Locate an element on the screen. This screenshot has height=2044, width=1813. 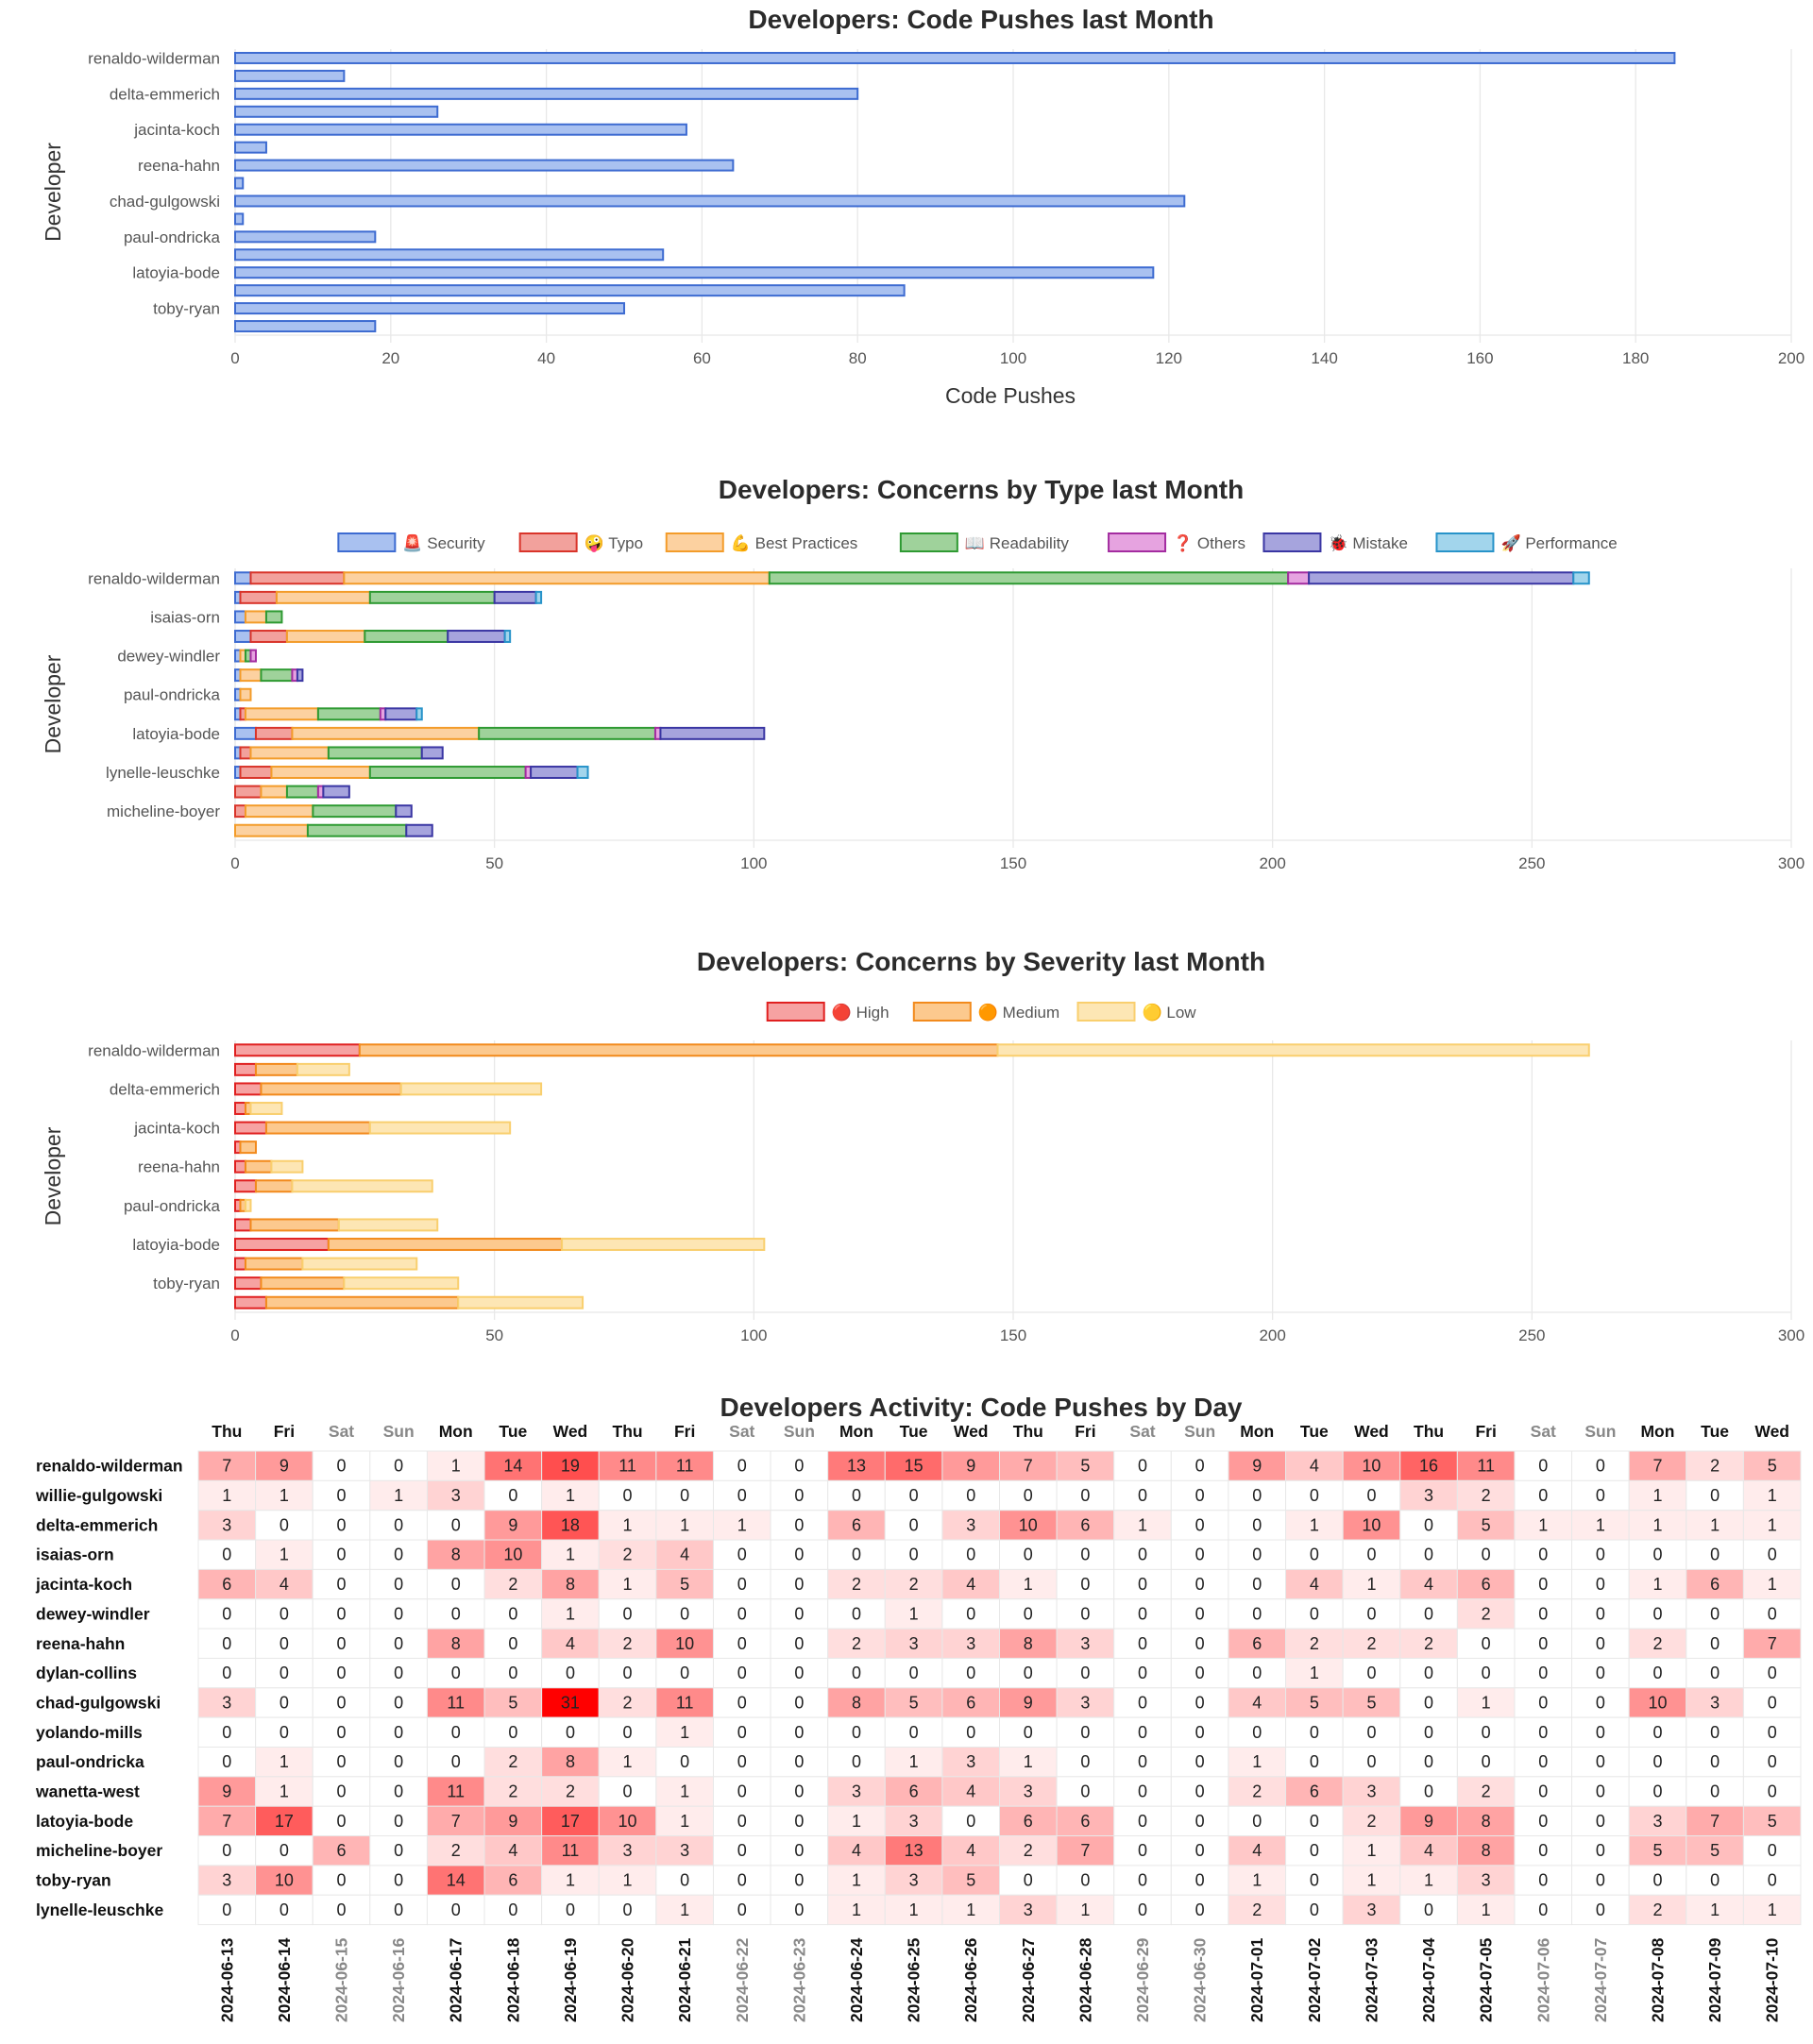
x-tick-label: 60 is located at coordinates (702, 358).